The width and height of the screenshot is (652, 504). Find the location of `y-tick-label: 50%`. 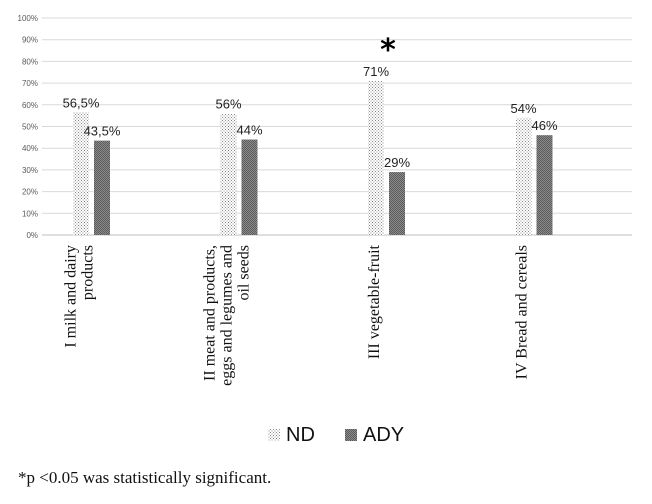

y-tick-label: 50% is located at coordinates (30, 127).